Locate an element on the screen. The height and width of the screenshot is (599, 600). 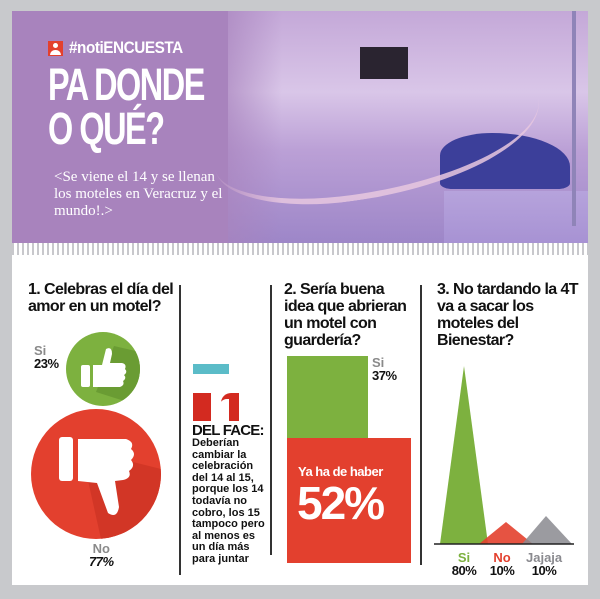
q3-si-label: Si is located at coordinates (464, 557).